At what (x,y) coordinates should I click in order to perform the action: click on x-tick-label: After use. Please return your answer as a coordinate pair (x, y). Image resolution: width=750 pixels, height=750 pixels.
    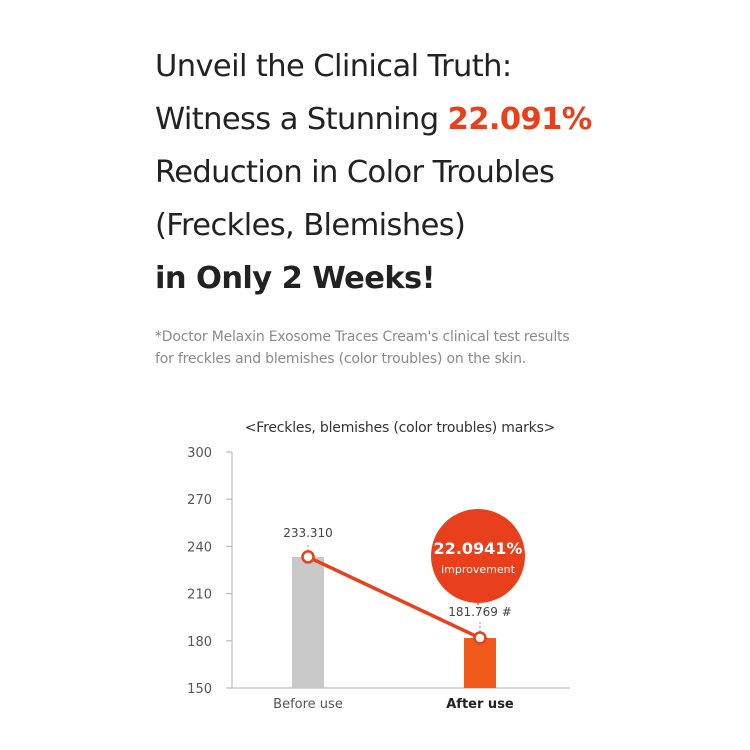
    Looking at the image, I should click on (480, 704).